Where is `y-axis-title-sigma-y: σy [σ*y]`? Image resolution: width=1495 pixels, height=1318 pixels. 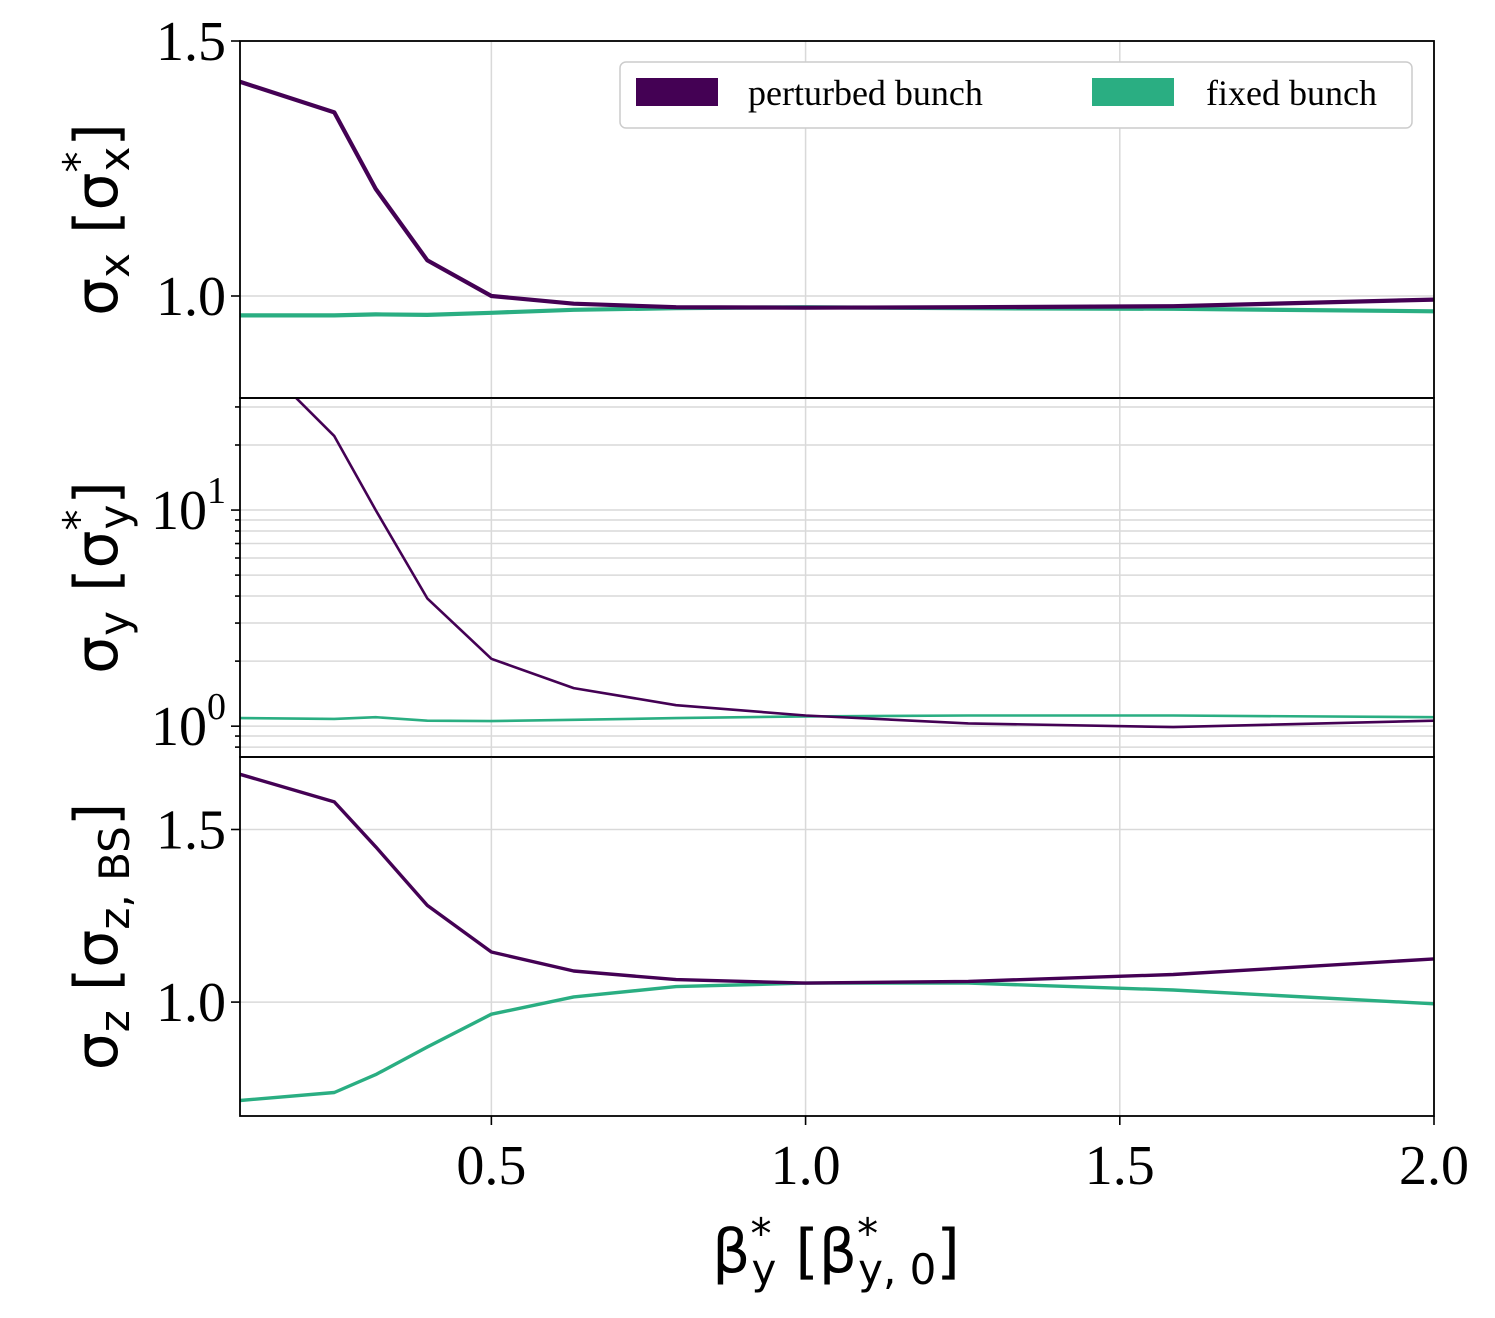 y-axis-title-sigma-y: σy [σ*y] is located at coordinates (96, 577).